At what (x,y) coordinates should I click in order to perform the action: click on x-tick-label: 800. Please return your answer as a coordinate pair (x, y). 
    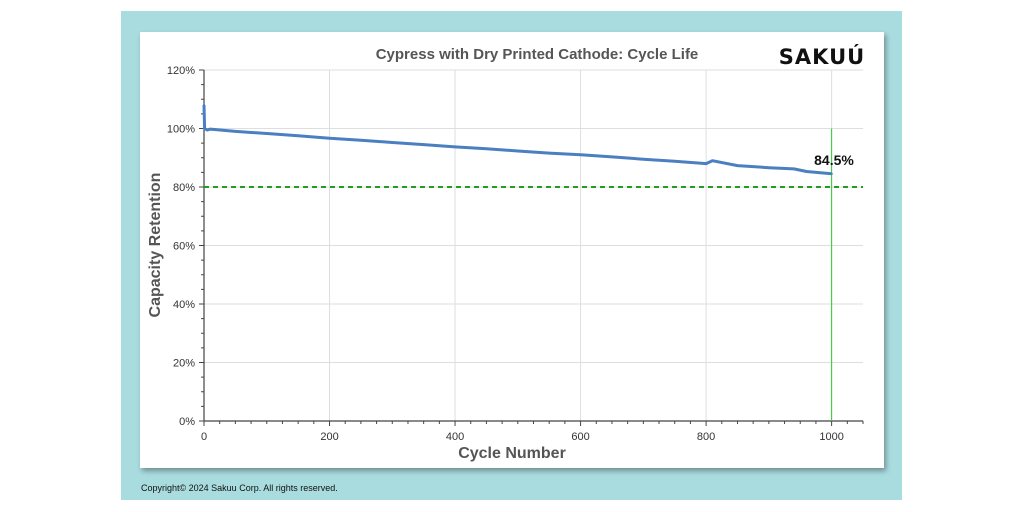
    Looking at the image, I should click on (706, 437).